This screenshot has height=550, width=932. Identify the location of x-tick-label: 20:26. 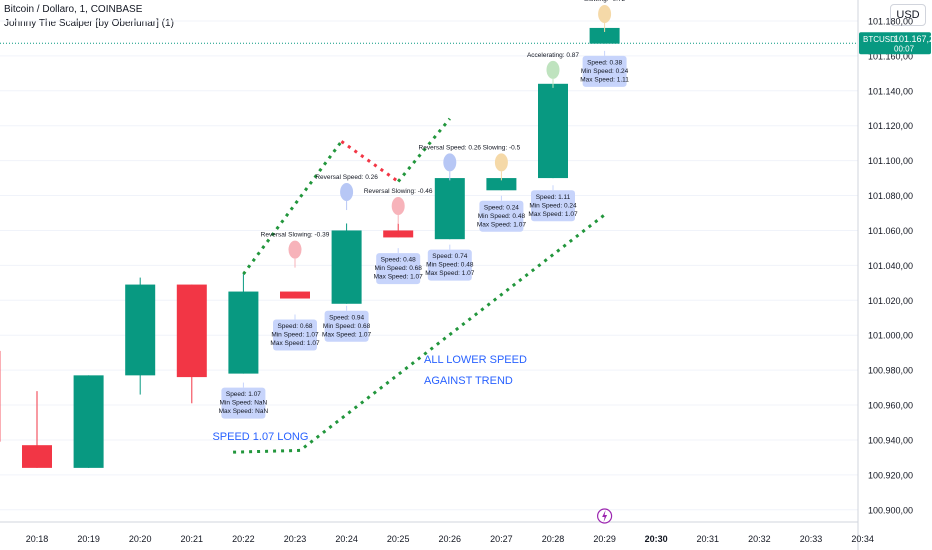
(450, 539).